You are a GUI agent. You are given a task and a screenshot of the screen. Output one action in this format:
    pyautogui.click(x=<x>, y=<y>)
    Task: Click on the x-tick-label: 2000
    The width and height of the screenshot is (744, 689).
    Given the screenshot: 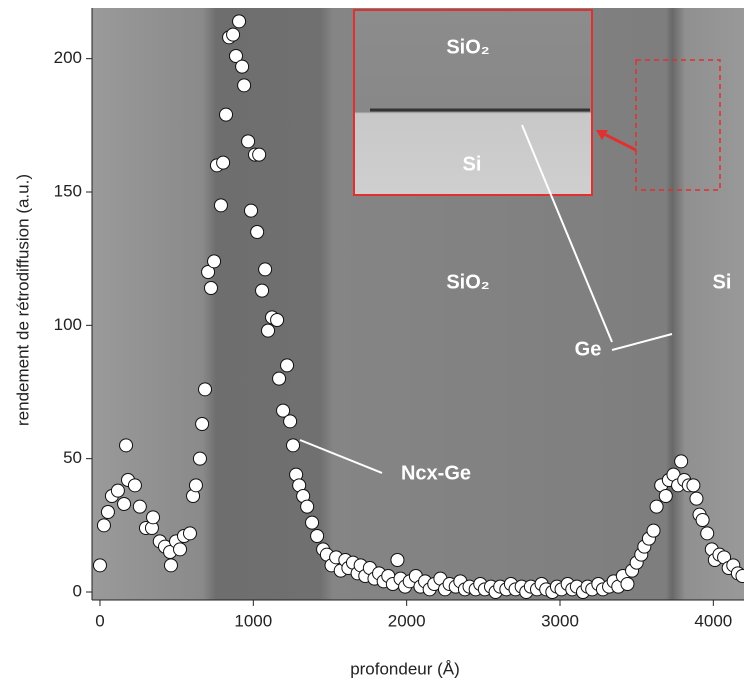 What is the action you would take?
    pyautogui.click(x=407, y=620)
    